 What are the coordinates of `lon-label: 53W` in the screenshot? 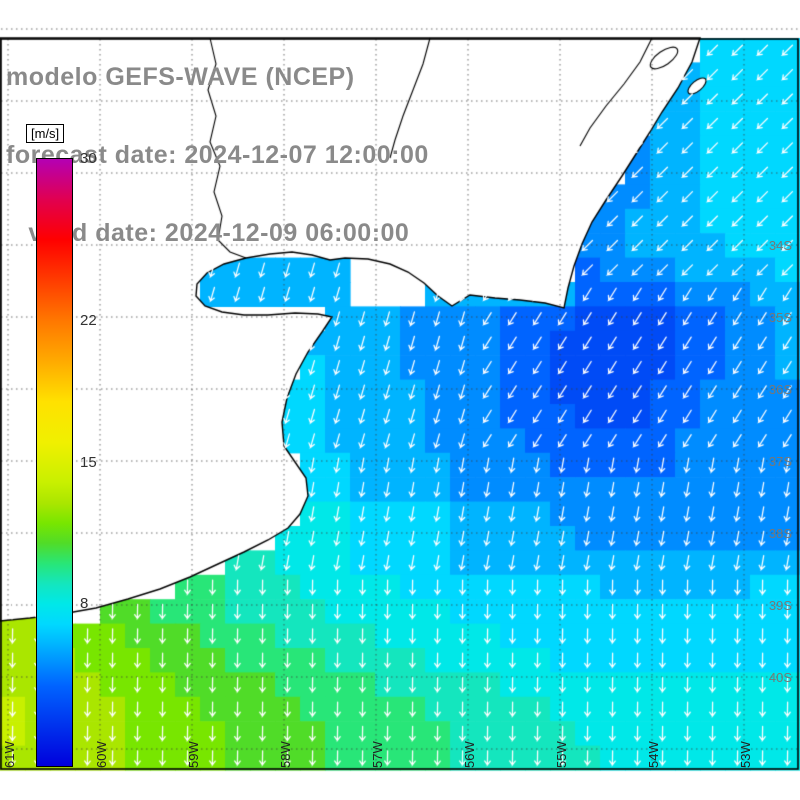 It's located at (745, 754).